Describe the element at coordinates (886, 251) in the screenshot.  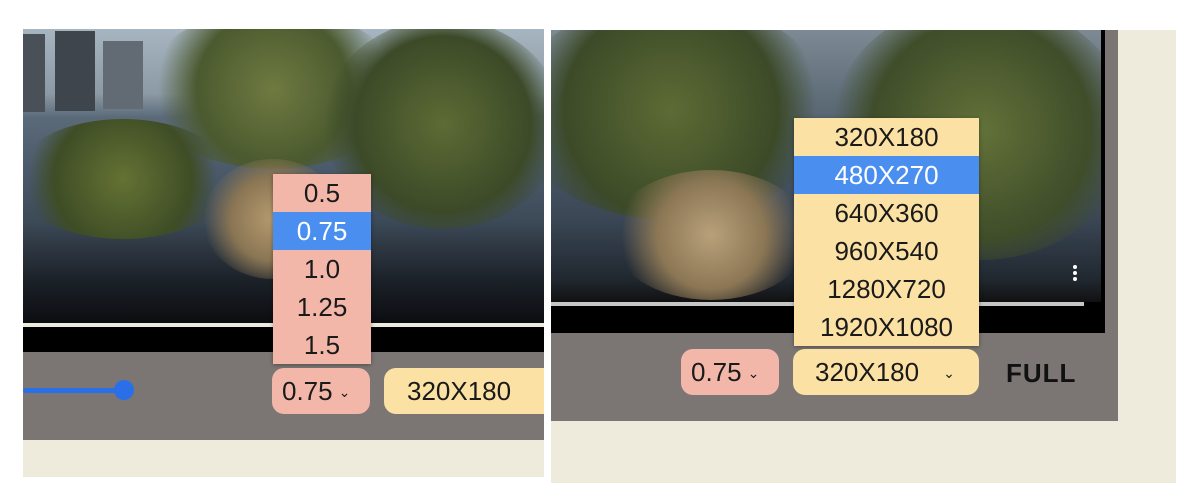
I see `resolution-option: 960X540` at that location.